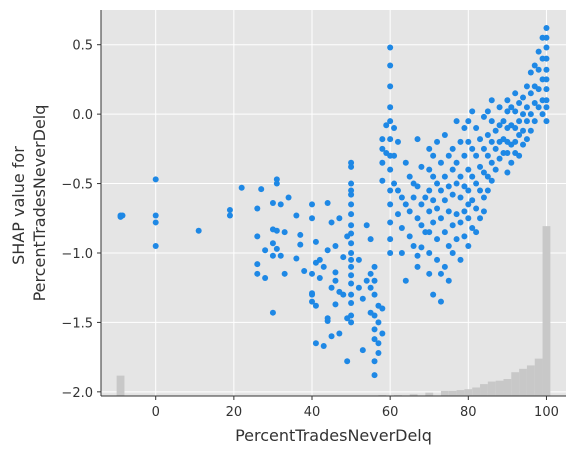 Image resolution: width=575 pixels, height=457 pixels. Describe the element at coordinates (546, 412) in the screenshot. I see `x-tick-label-5: 100` at that location.